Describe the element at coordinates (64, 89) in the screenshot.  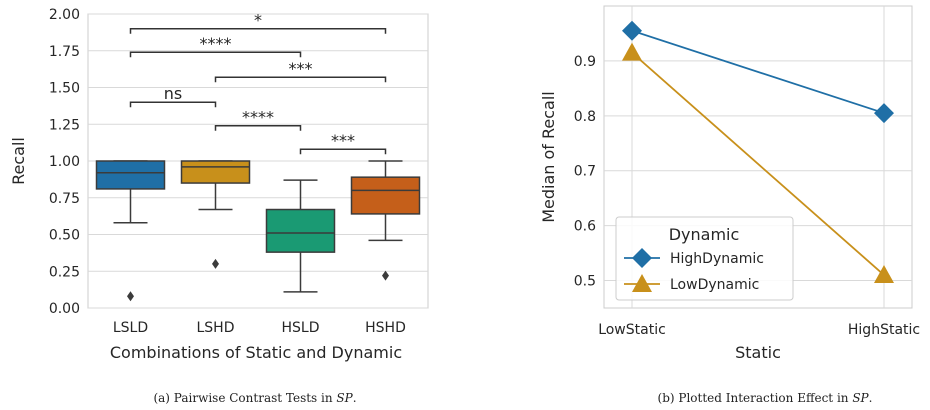
I see `boxplot-y-tick-label: 1.50` at that location.